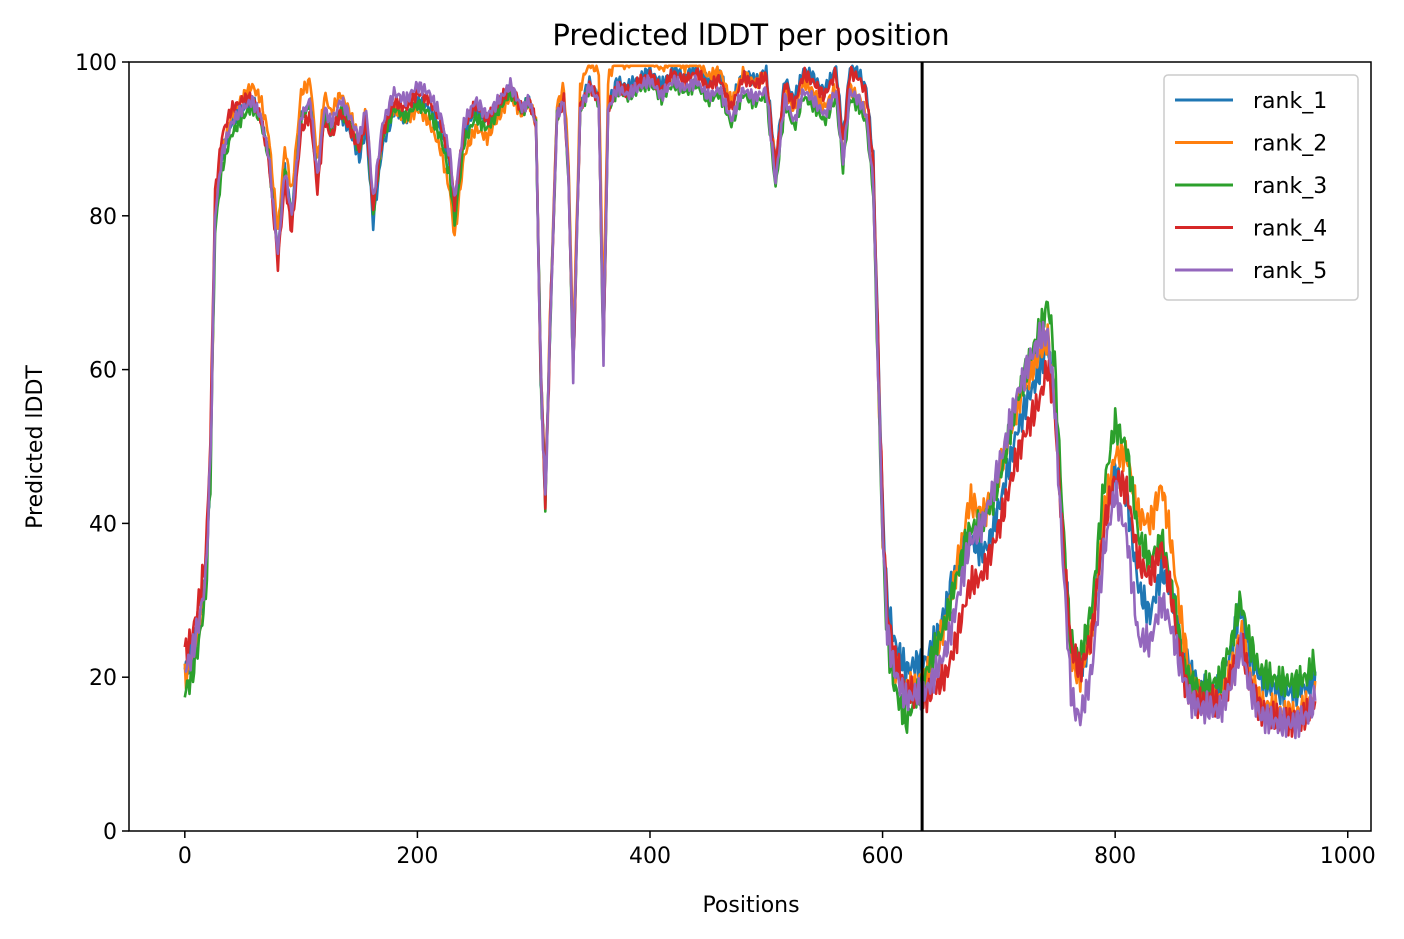 This screenshot has width=1404, height=939. What do you see at coordinates (1348, 856) in the screenshot?
I see `x-tick-label: 1000` at bounding box center [1348, 856].